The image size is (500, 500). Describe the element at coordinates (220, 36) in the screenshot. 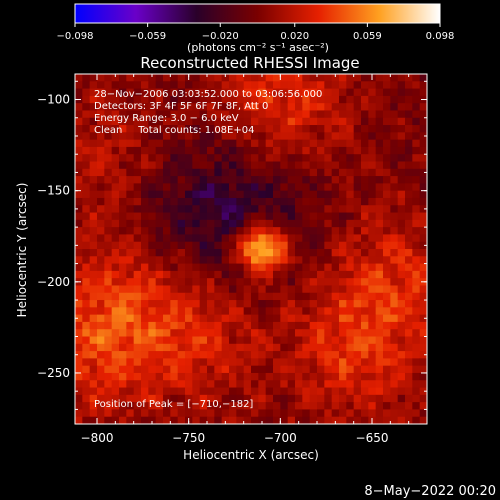

I see `colorbar-tick-label: −0.020` at that location.